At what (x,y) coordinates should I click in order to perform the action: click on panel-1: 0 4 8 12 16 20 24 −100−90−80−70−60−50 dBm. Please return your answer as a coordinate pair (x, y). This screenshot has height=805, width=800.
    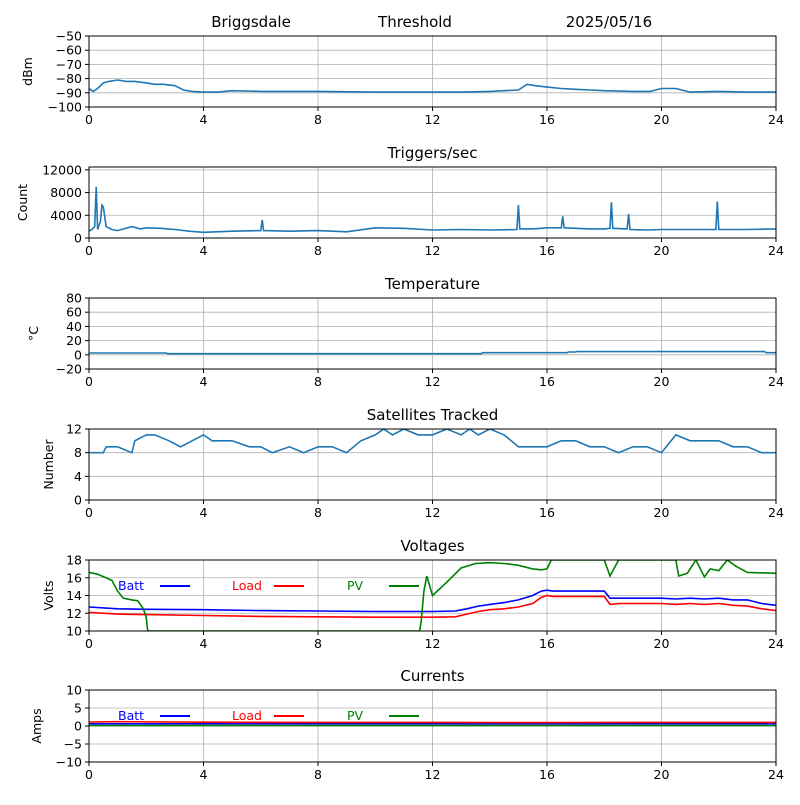
    Looking at the image, I should click on (402, 78).